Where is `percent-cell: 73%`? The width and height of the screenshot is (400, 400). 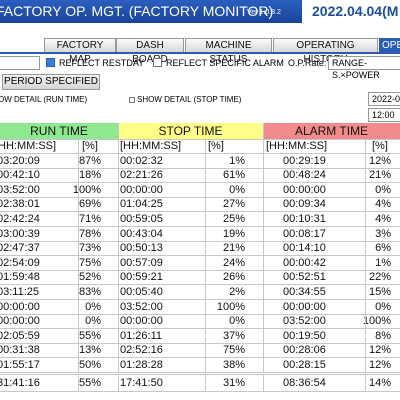
percent-cell: 73% is located at coordinates (89, 248).